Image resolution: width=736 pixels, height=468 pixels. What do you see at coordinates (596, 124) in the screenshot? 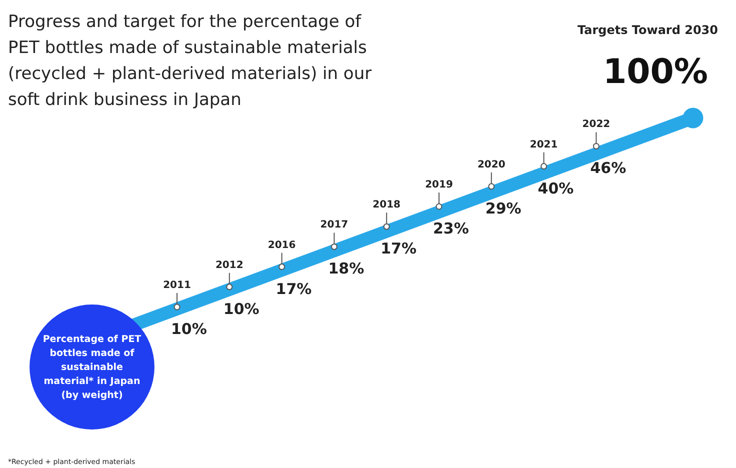
I see `category-label: 2022` at bounding box center [596, 124].